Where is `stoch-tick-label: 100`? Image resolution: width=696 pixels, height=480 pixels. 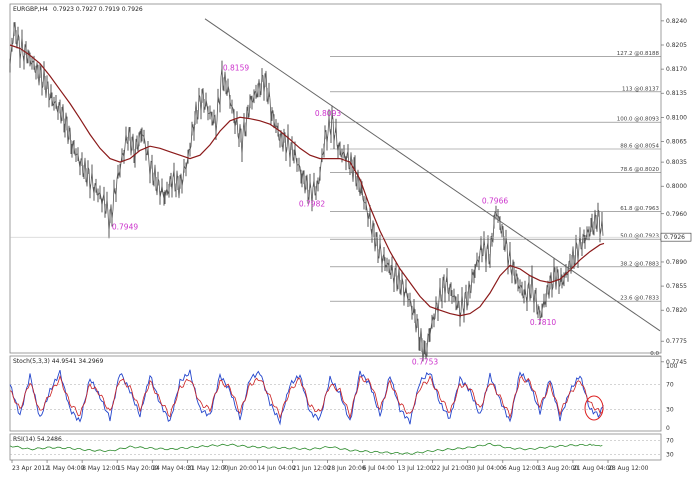 stoch-tick-label: 100 is located at coordinates (672, 366).